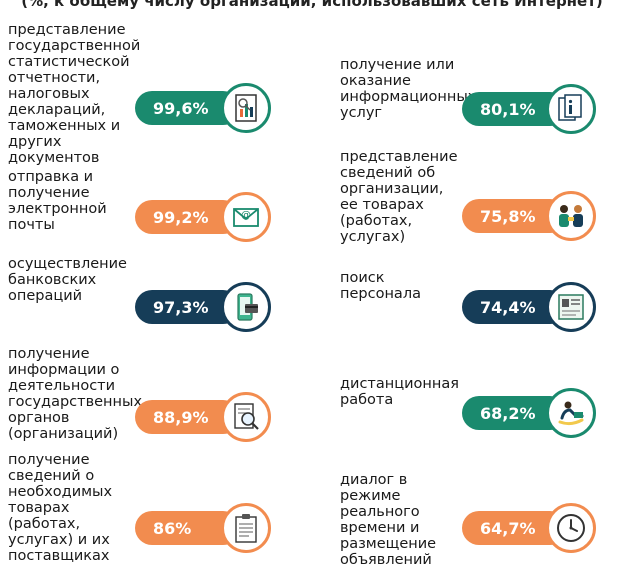 The image size is (624, 568). I want to click on clock-icon, so click(571, 528).